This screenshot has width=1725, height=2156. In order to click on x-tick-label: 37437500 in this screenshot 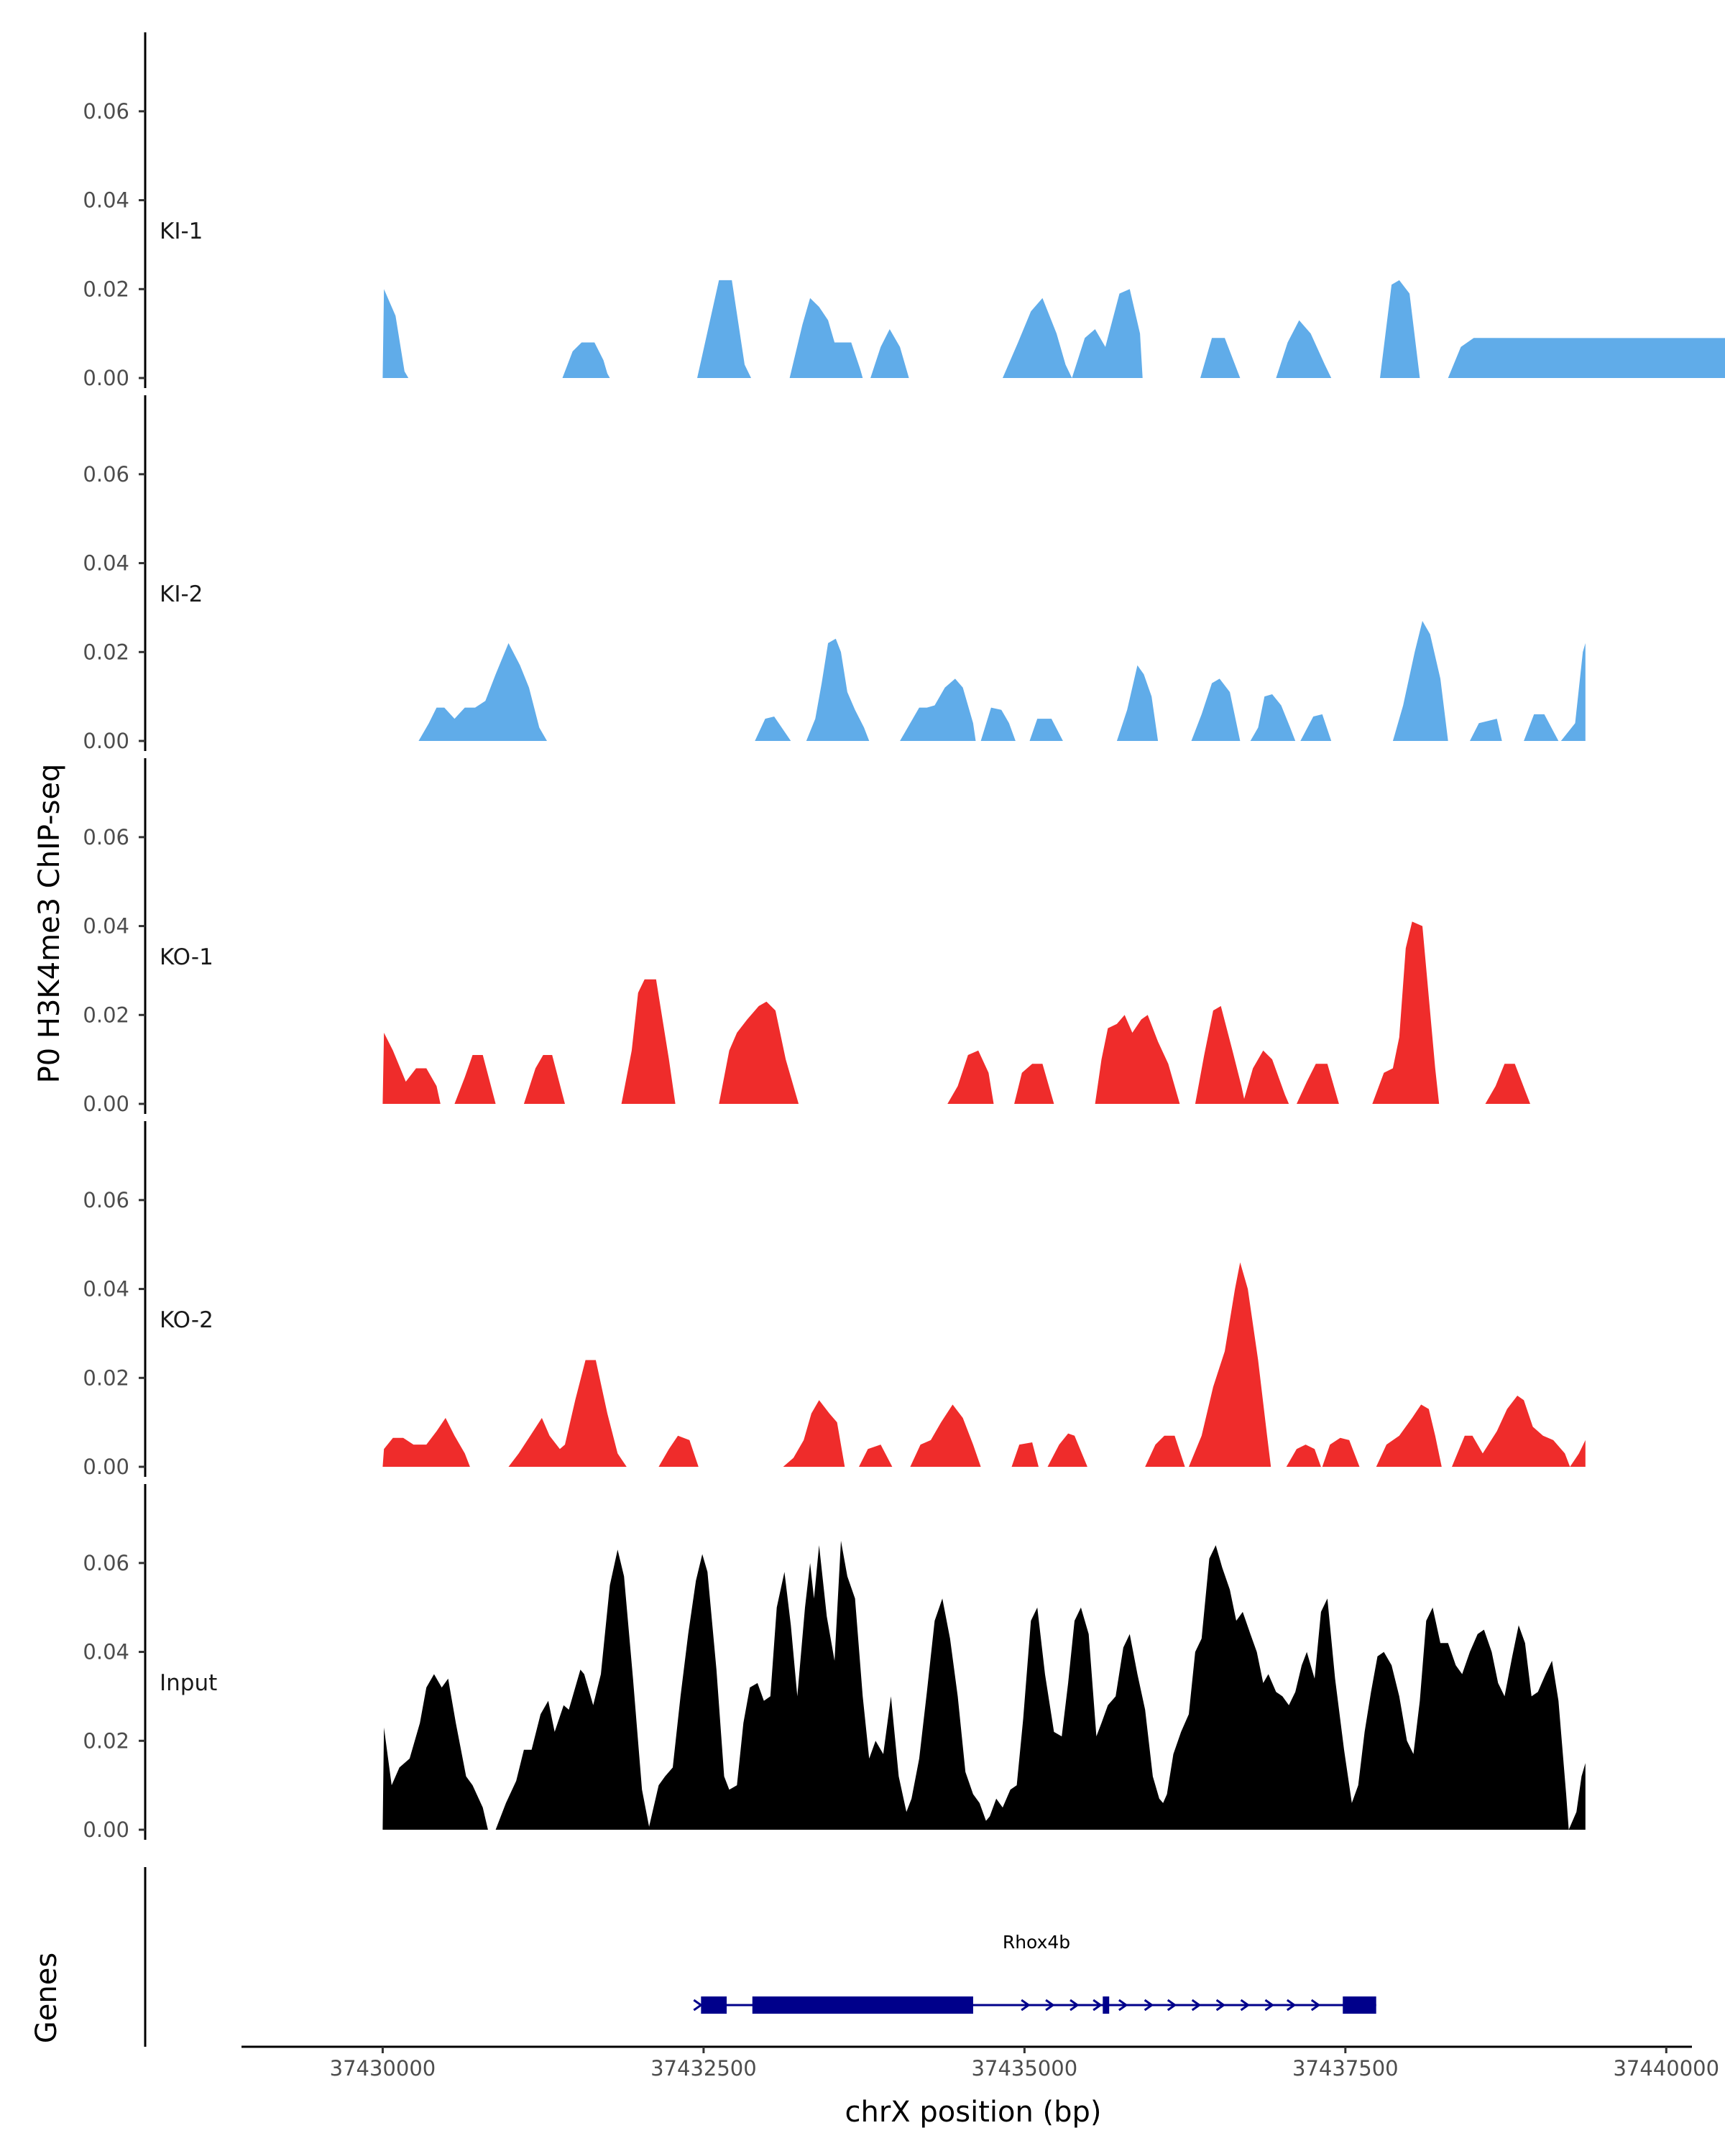, I will do `click(1345, 2069)`.